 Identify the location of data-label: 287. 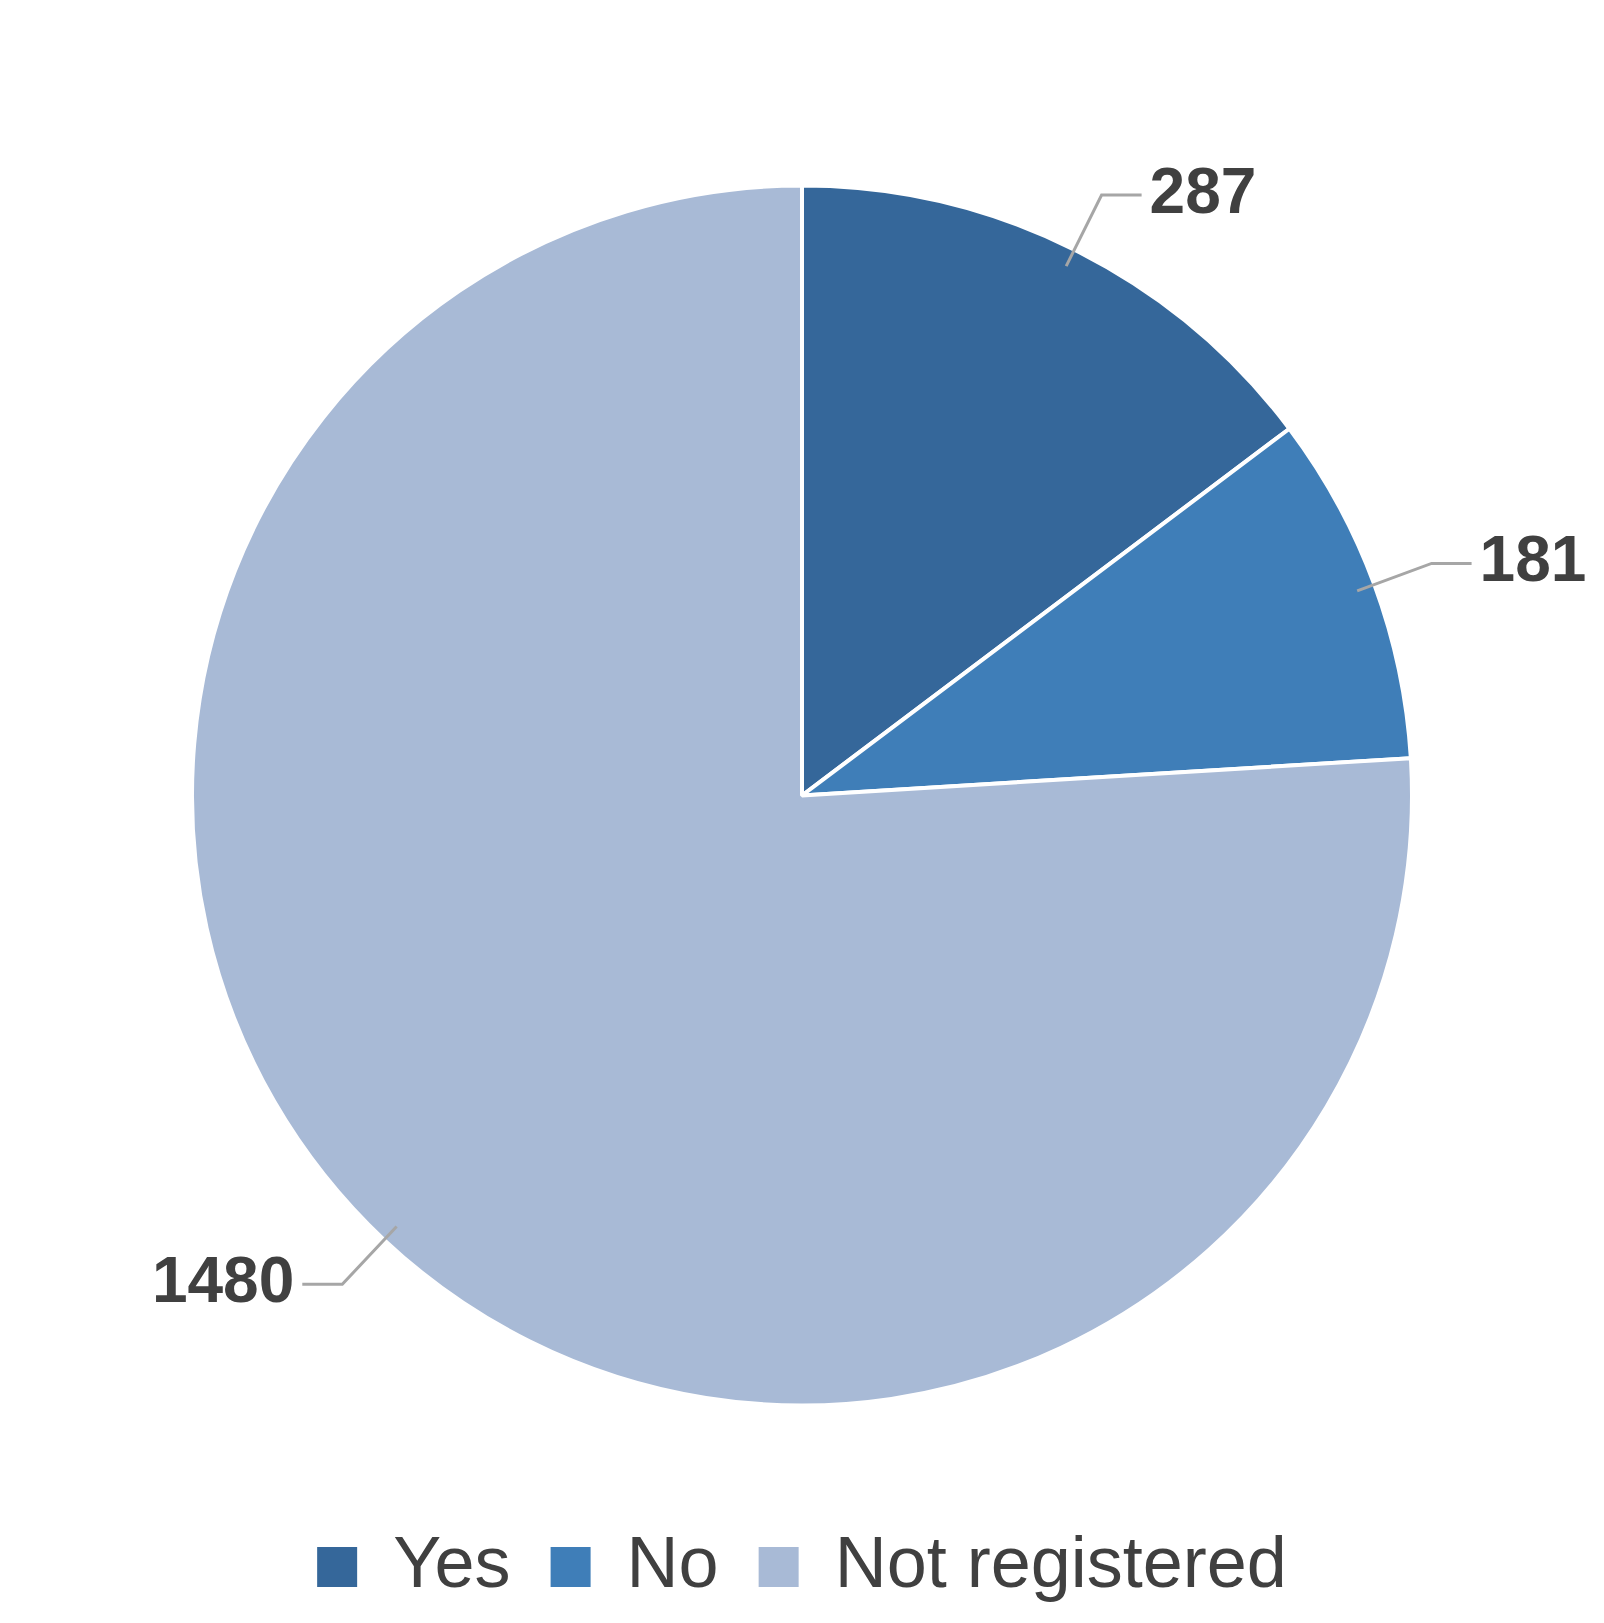
(1203, 190).